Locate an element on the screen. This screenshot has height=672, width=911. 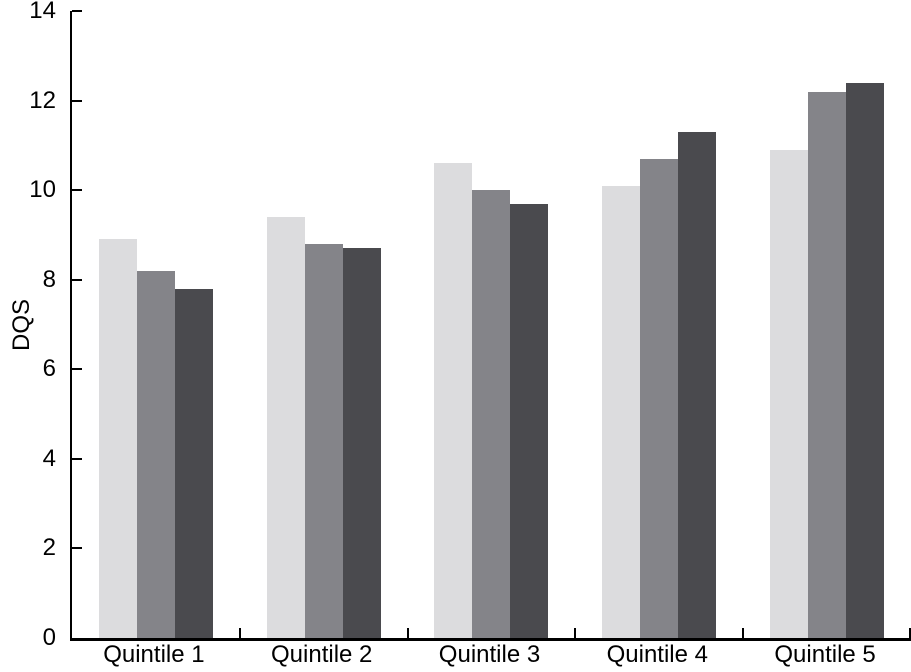
y-tick-label: 2 is located at coordinates (49, 548).